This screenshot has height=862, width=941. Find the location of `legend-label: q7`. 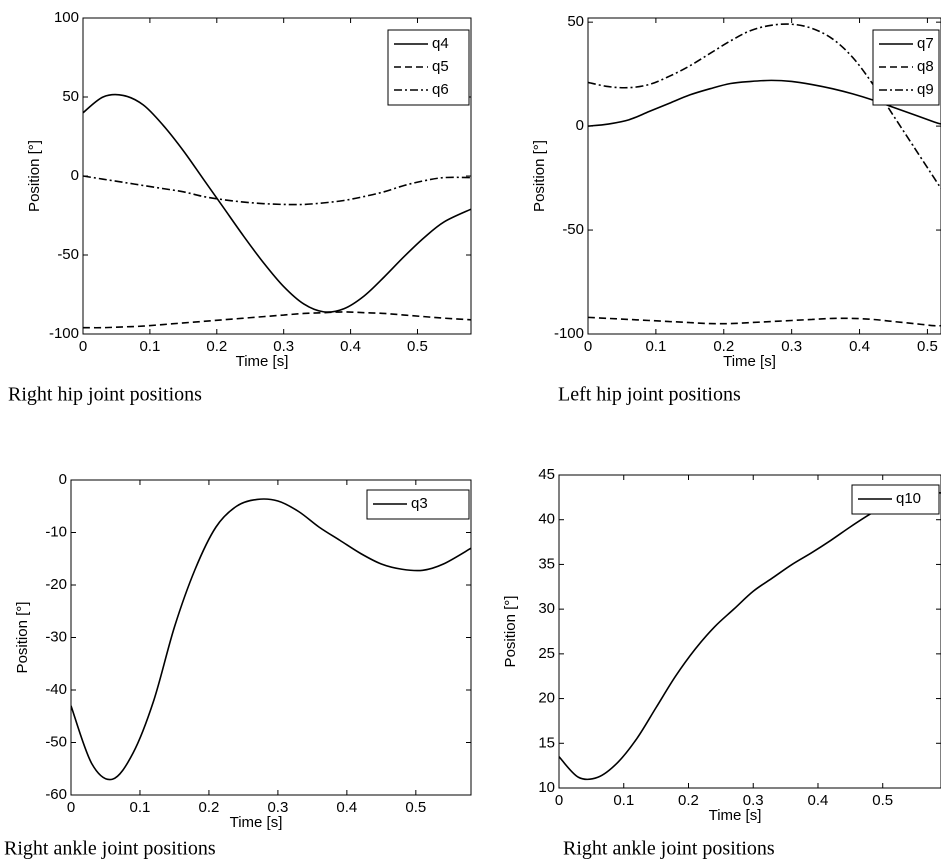

legend-label: q7 is located at coordinates (925, 43).